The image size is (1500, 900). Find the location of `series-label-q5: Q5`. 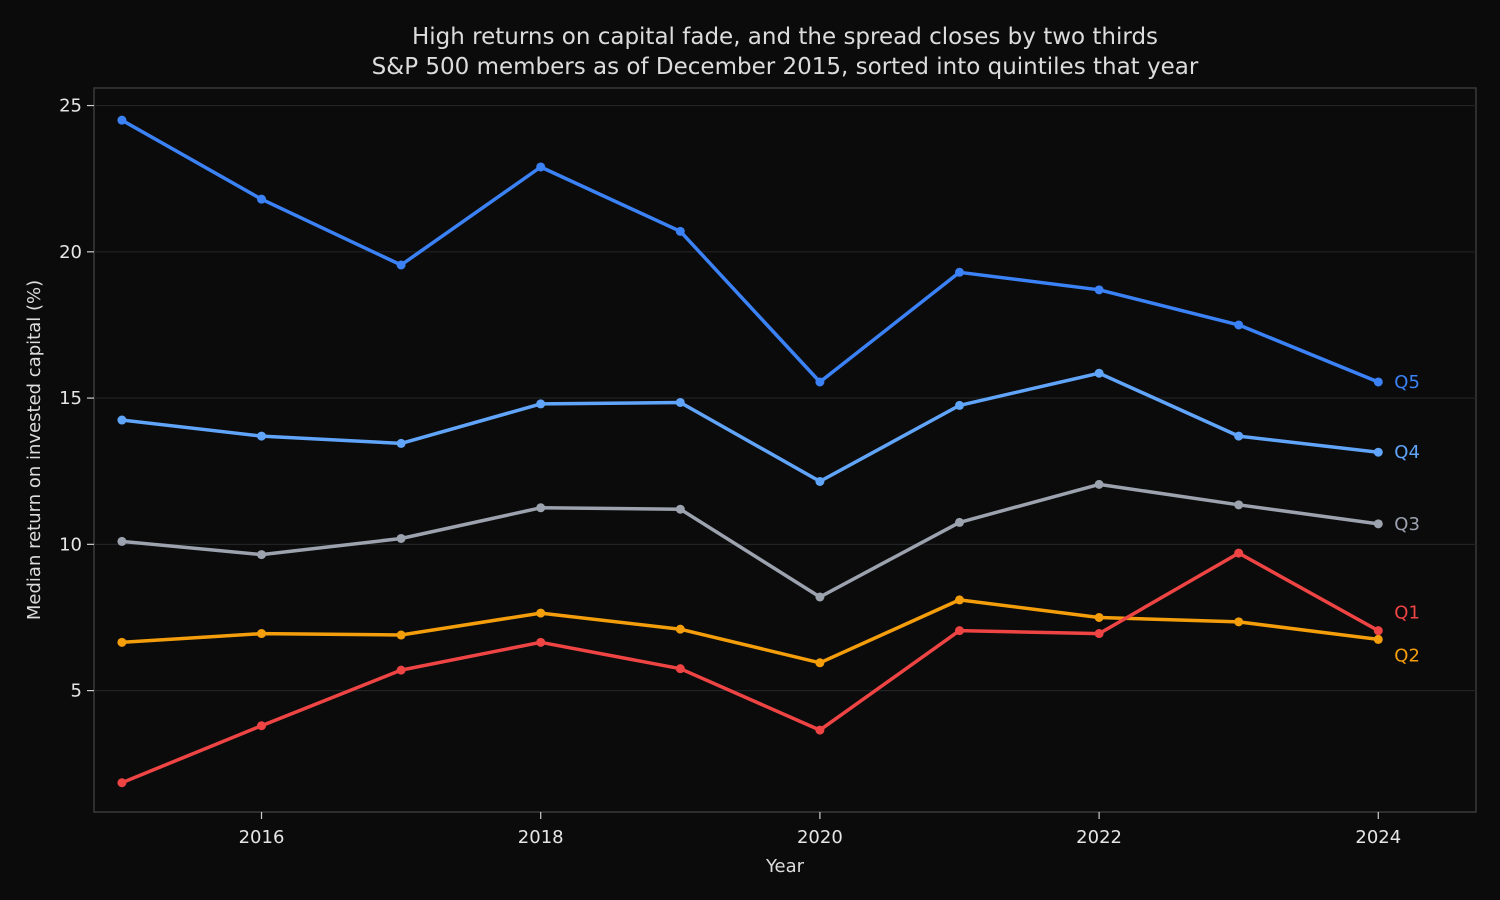

series-label-q5: Q5 is located at coordinates (1407, 382).